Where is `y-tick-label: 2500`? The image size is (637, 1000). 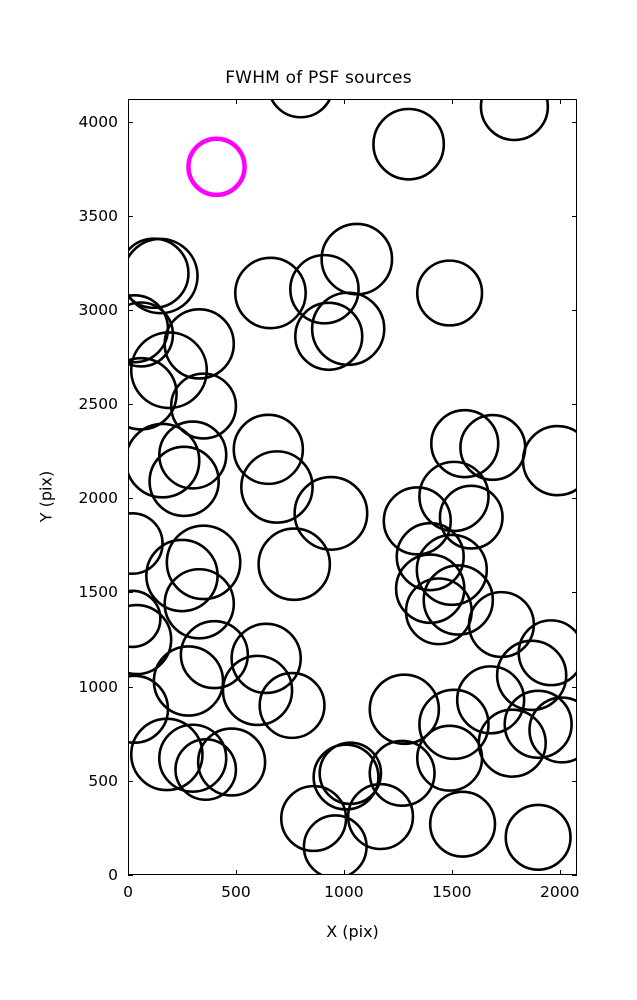
y-tick-label: 2500 is located at coordinates (98, 404).